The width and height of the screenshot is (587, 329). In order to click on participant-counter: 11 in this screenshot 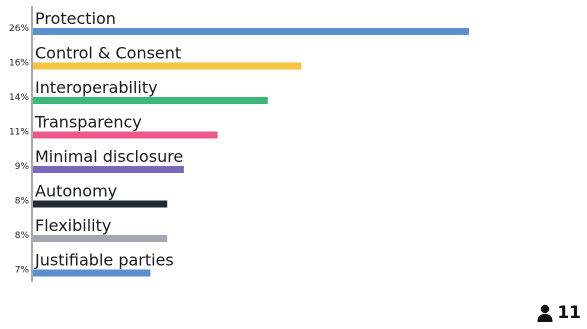, I will do `click(559, 313)`.